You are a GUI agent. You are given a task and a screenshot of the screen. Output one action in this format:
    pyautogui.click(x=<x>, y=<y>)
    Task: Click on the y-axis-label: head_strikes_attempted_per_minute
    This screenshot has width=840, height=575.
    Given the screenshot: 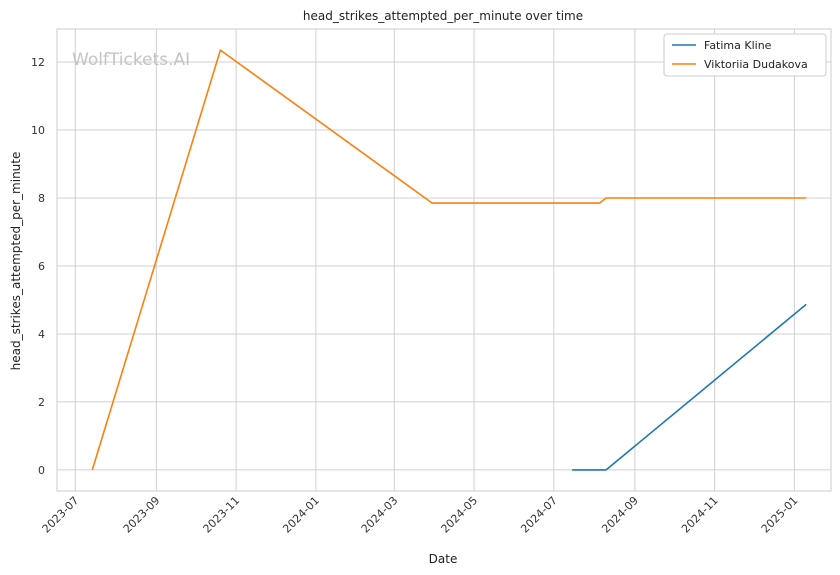 What is the action you would take?
    pyautogui.click(x=16, y=261)
    